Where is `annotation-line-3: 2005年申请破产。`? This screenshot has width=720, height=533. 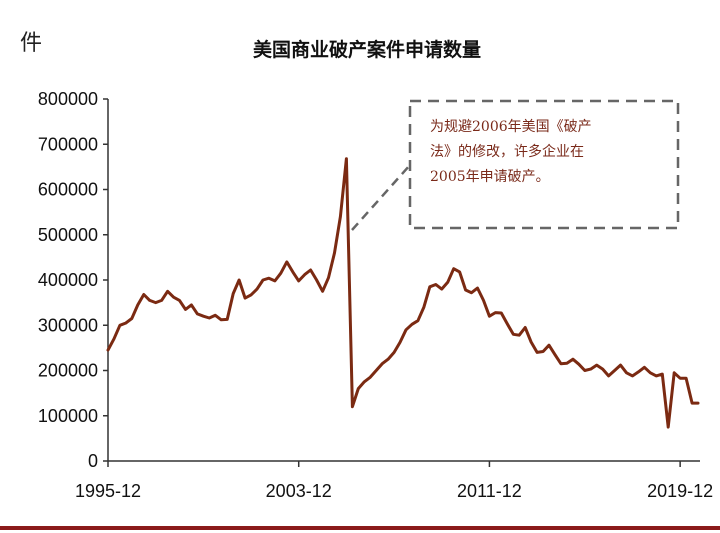 annotation-line-3: 2005年申请破产。 is located at coordinates (490, 177).